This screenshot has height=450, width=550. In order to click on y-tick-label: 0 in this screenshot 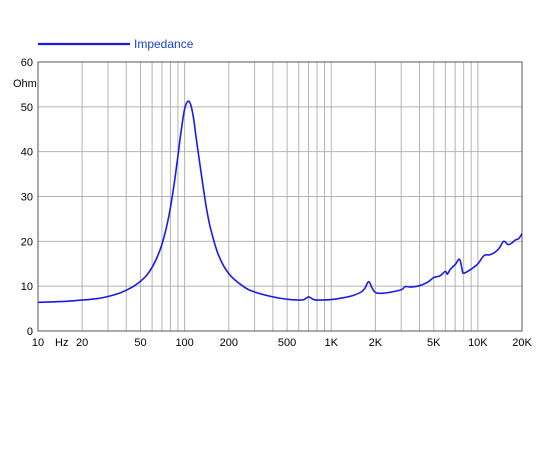, I will do `click(30, 332)`.